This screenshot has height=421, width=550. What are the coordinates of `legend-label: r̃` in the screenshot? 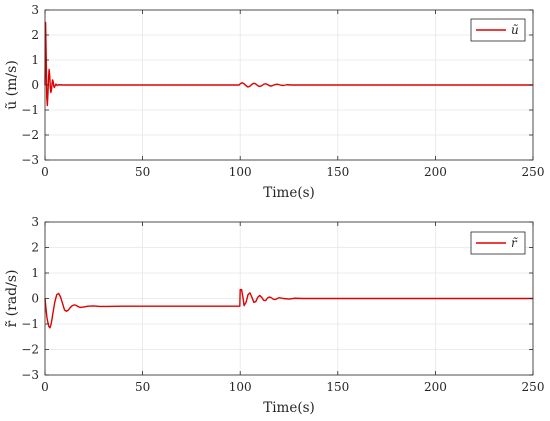 It's located at (514, 243).